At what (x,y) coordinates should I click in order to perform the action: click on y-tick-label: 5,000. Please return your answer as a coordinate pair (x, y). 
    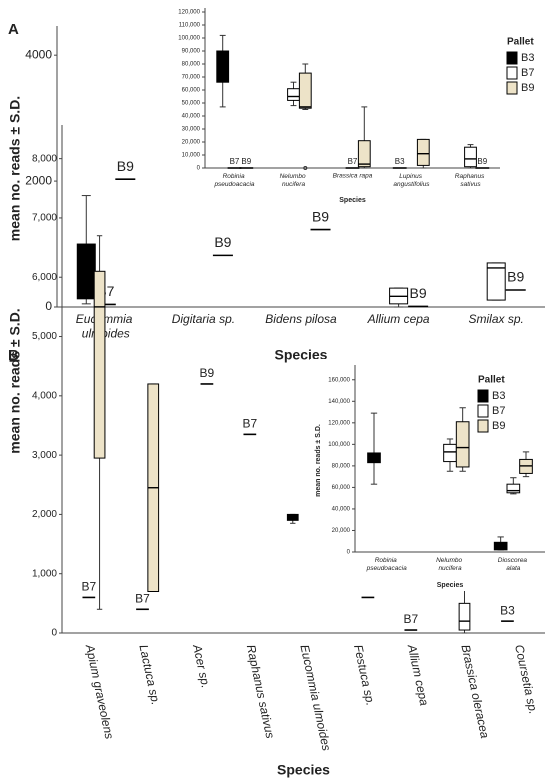
    Looking at the image, I should click on (44, 336).